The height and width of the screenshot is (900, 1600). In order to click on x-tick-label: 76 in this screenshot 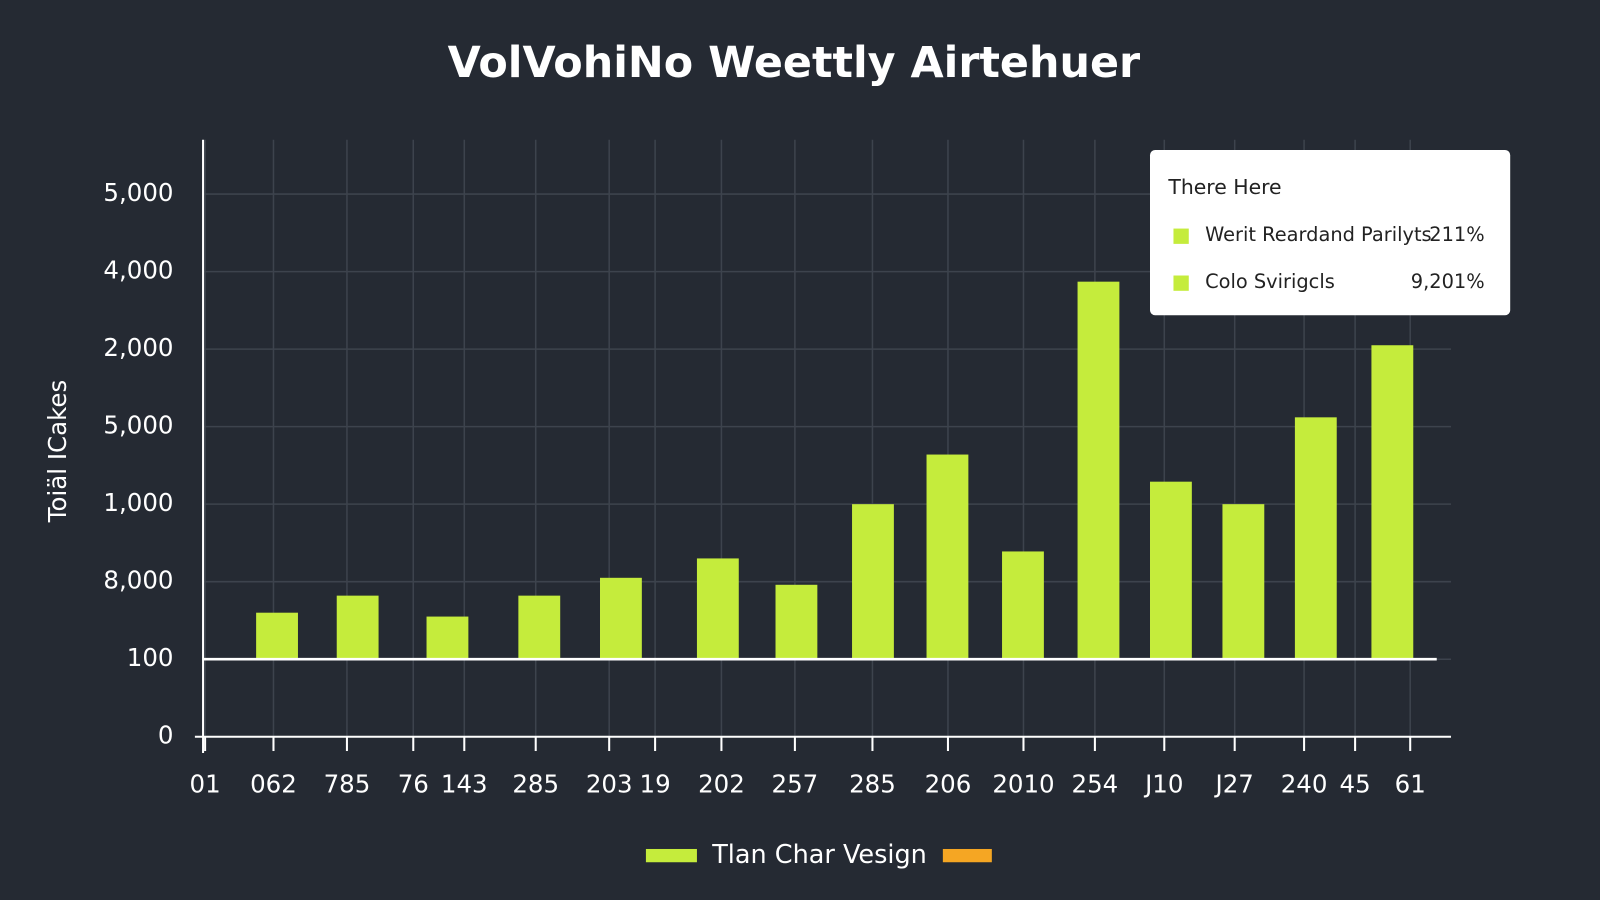, I will do `click(413, 784)`.